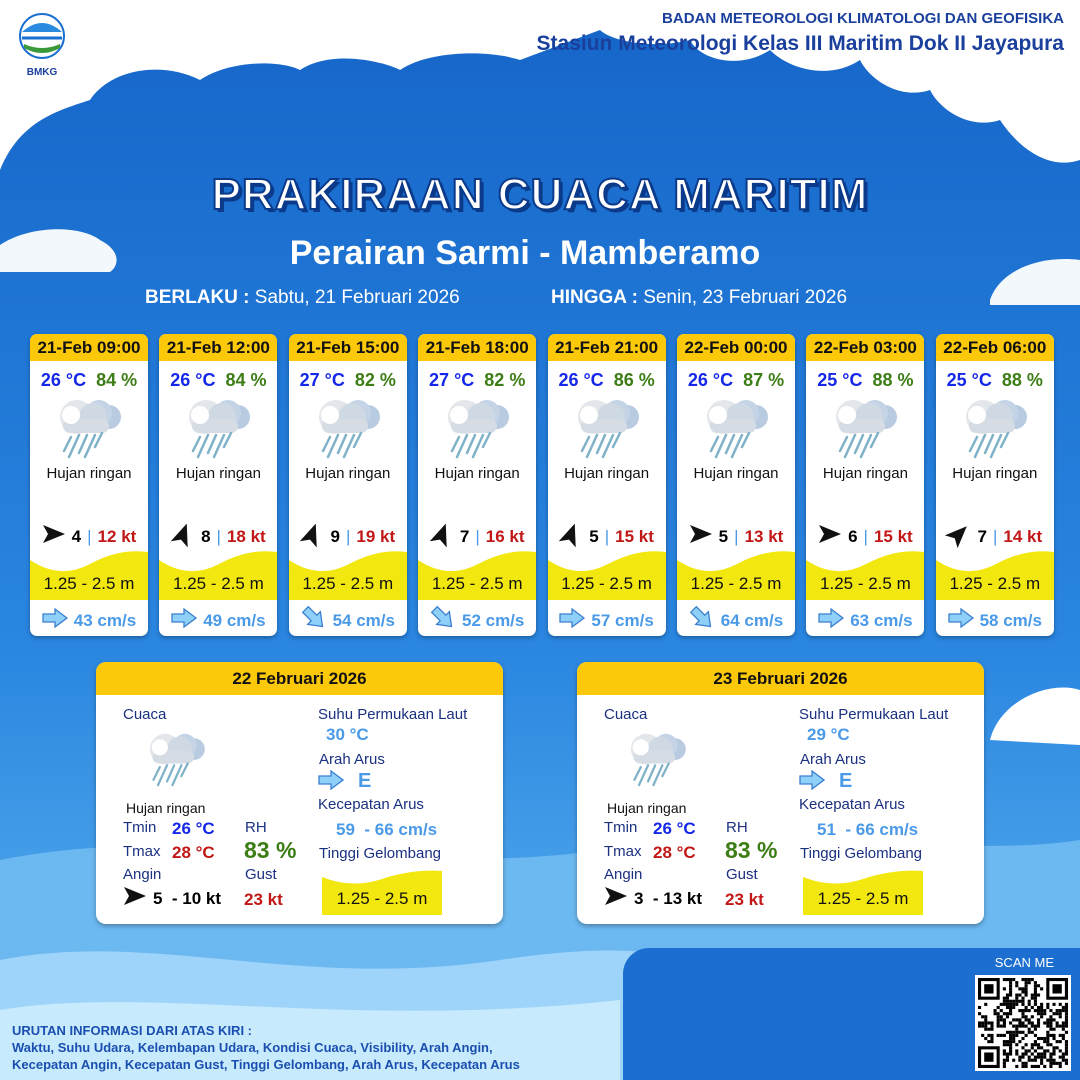  What do you see at coordinates (846, 781) in the screenshot?
I see `current-dir-value: E` at bounding box center [846, 781].